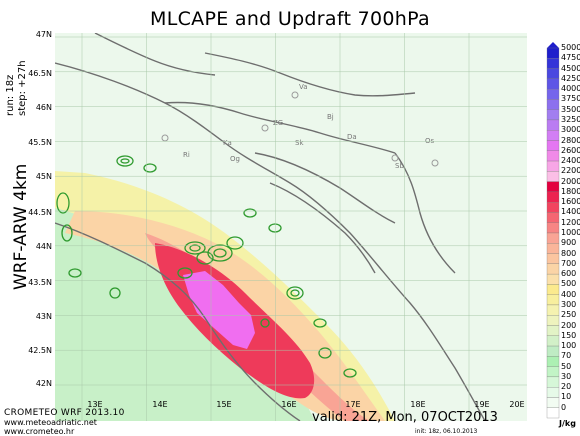  I want to click on colorbar-label: 3250, so click(570, 119).